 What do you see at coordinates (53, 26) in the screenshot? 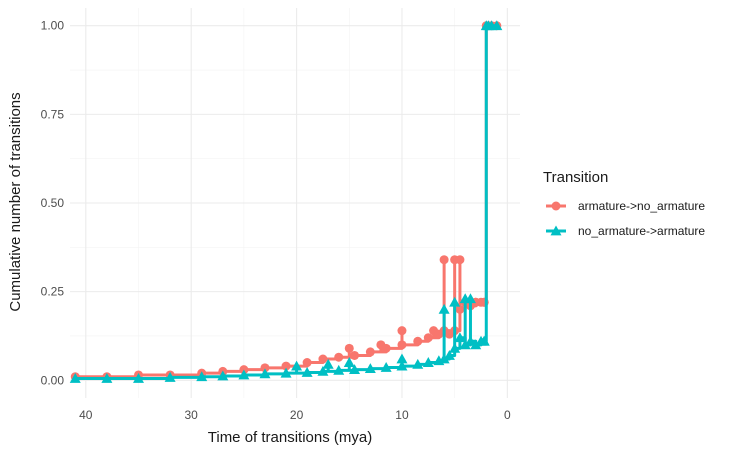
I see `y-tick-label: 1.00` at bounding box center [53, 26].